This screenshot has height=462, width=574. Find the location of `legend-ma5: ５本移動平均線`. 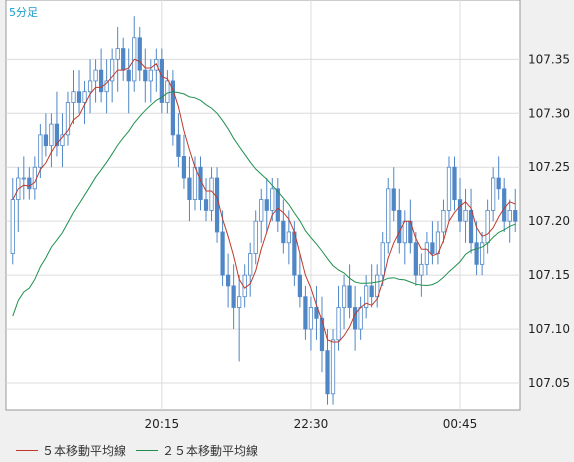

legend-ma5: ５本移動平均線 is located at coordinates (71, 450).